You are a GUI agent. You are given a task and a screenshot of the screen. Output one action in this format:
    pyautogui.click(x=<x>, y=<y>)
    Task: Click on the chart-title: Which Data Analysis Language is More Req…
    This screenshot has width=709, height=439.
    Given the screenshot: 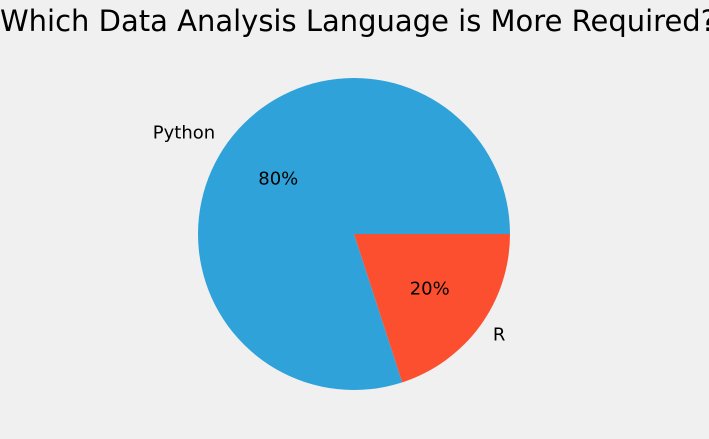 What is the action you would take?
    pyautogui.click(x=354, y=21)
    